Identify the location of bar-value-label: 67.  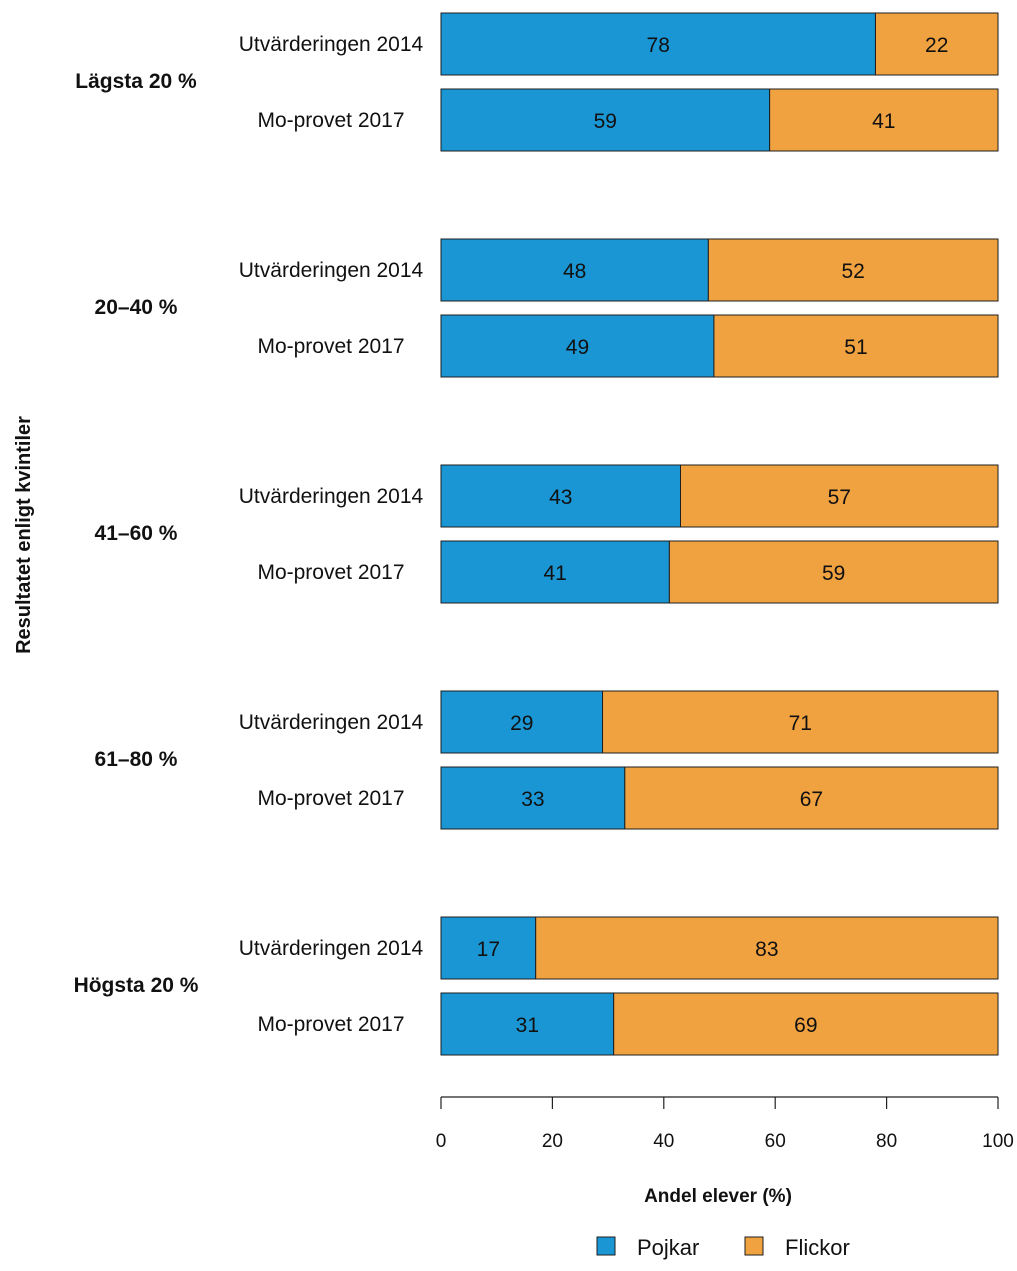
(811, 799).